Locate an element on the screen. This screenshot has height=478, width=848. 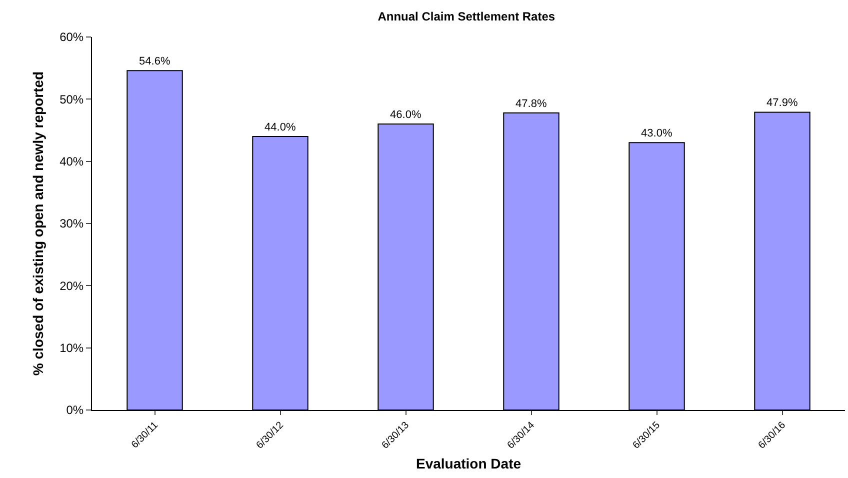
y-tick-label: 20% is located at coordinates (72, 285).